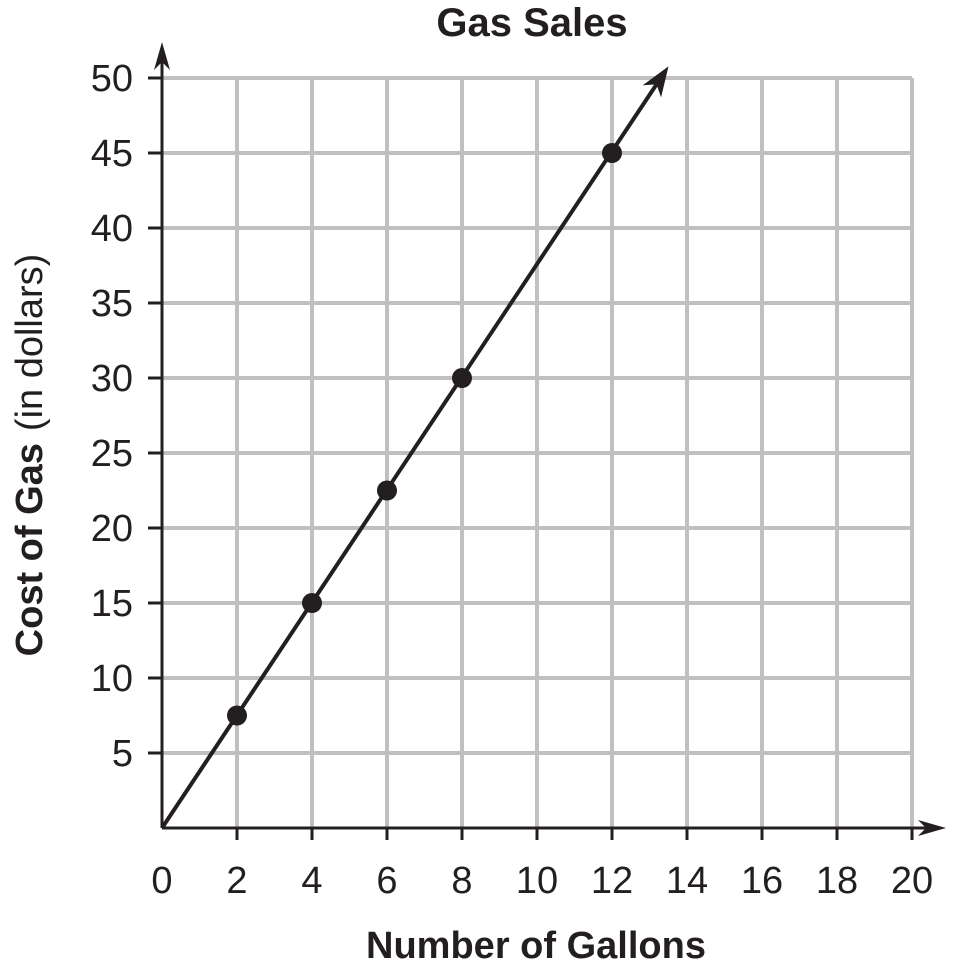 This screenshot has width=955, height=967. I want to click on y-tick-label-30: 30, so click(112, 379).